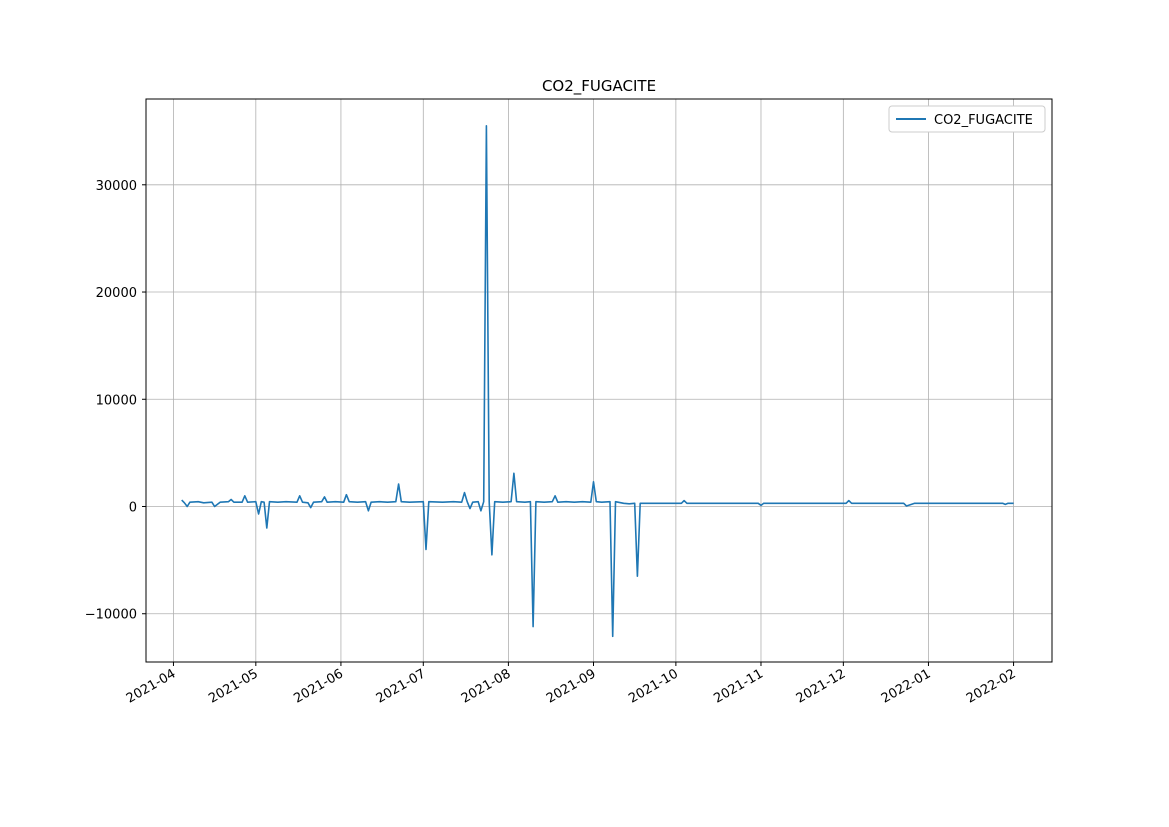 The width and height of the screenshot is (1169, 827). What do you see at coordinates (233, 686) in the screenshot?
I see `x-tick-label: 2021-05` at bounding box center [233, 686].